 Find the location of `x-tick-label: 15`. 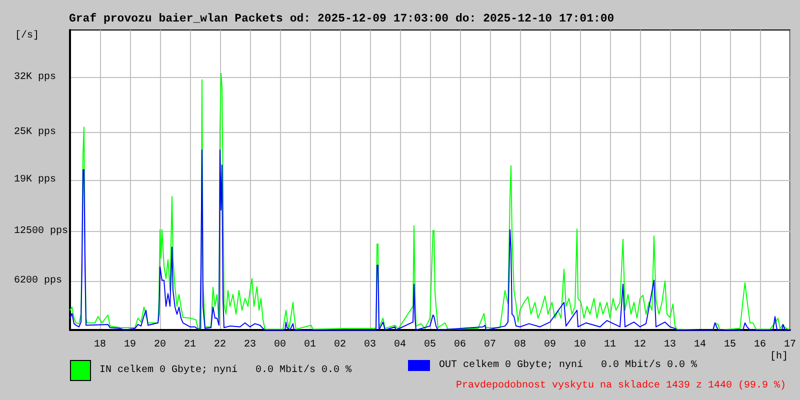

x-tick-label: 15 is located at coordinates (730, 345).